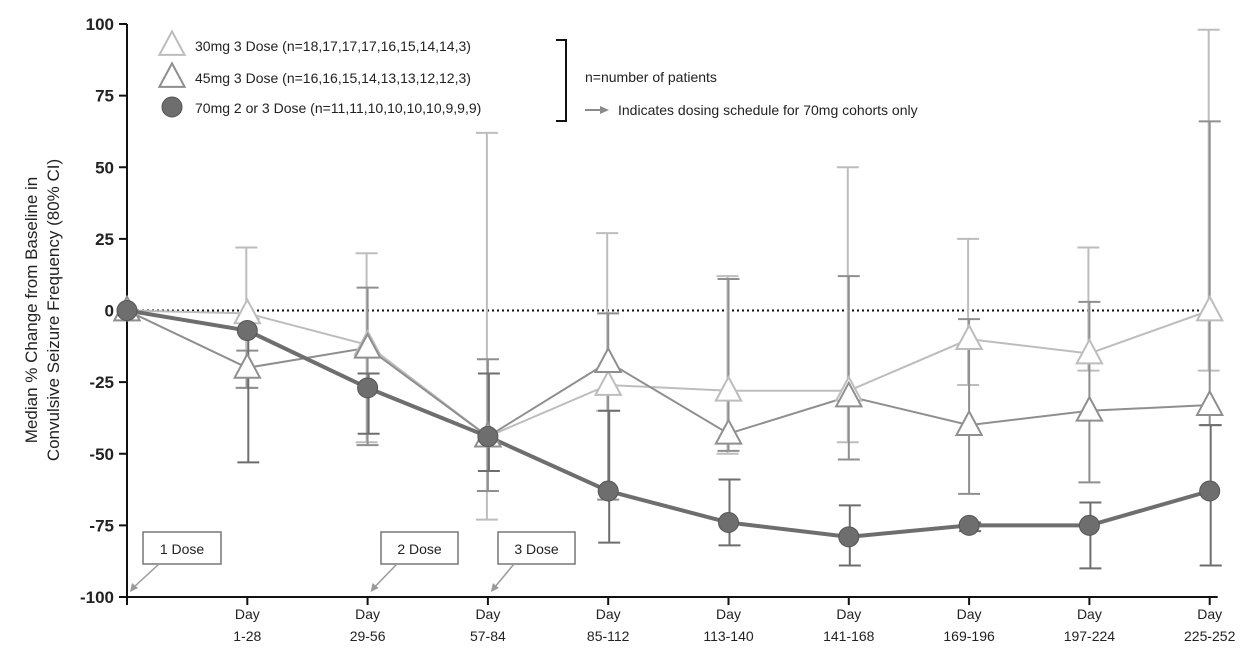  I want to click on y-tick-label: 75, so click(104, 96).